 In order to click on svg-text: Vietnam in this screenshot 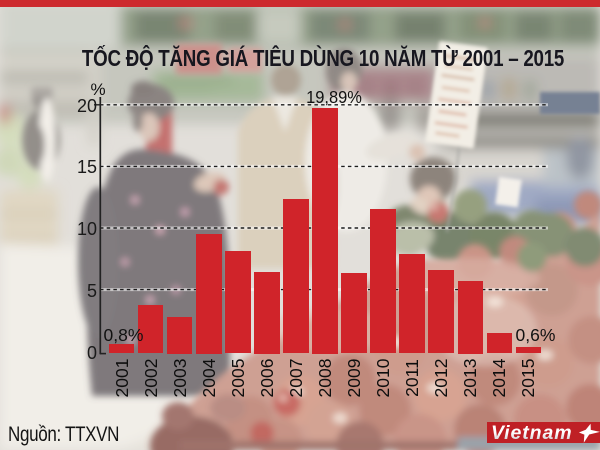, I will do `click(531, 432)`.